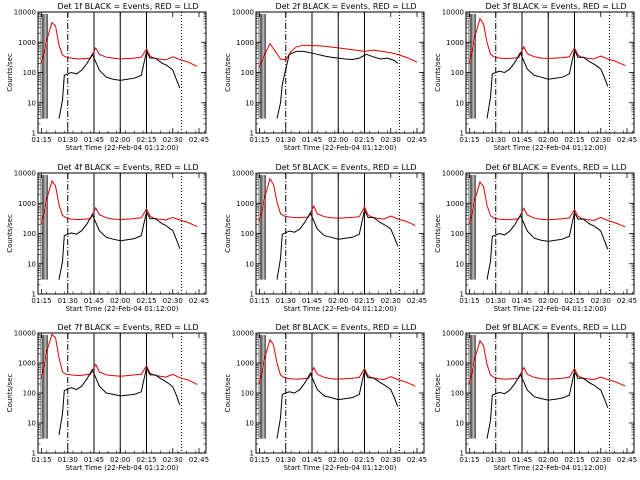 Image resolution: width=640 pixels, height=480 pixels. I want to click on panel-title: Det 6f BLACK = Events, RED = LLD, so click(555, 167).